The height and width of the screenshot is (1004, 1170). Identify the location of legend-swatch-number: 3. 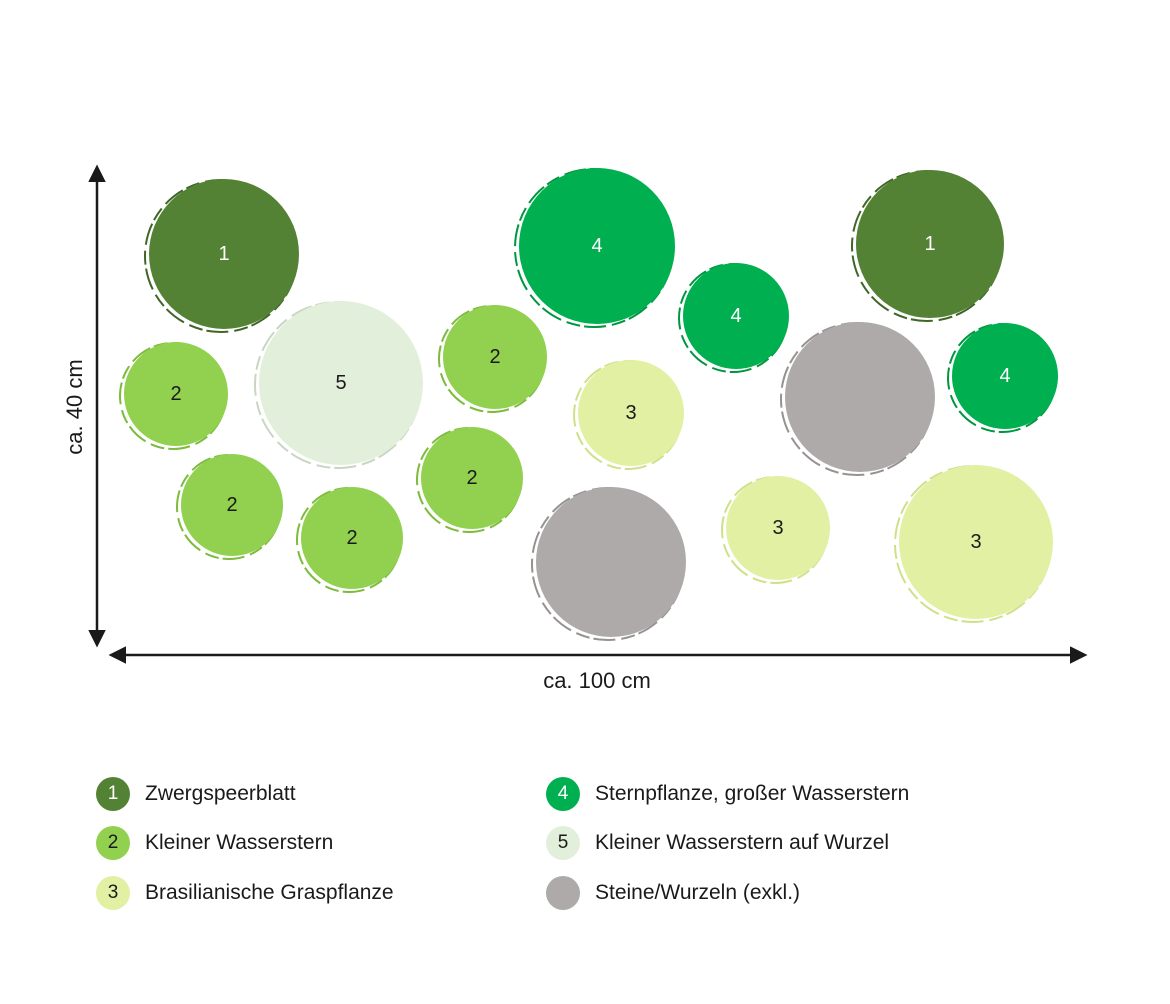
(113, 892).